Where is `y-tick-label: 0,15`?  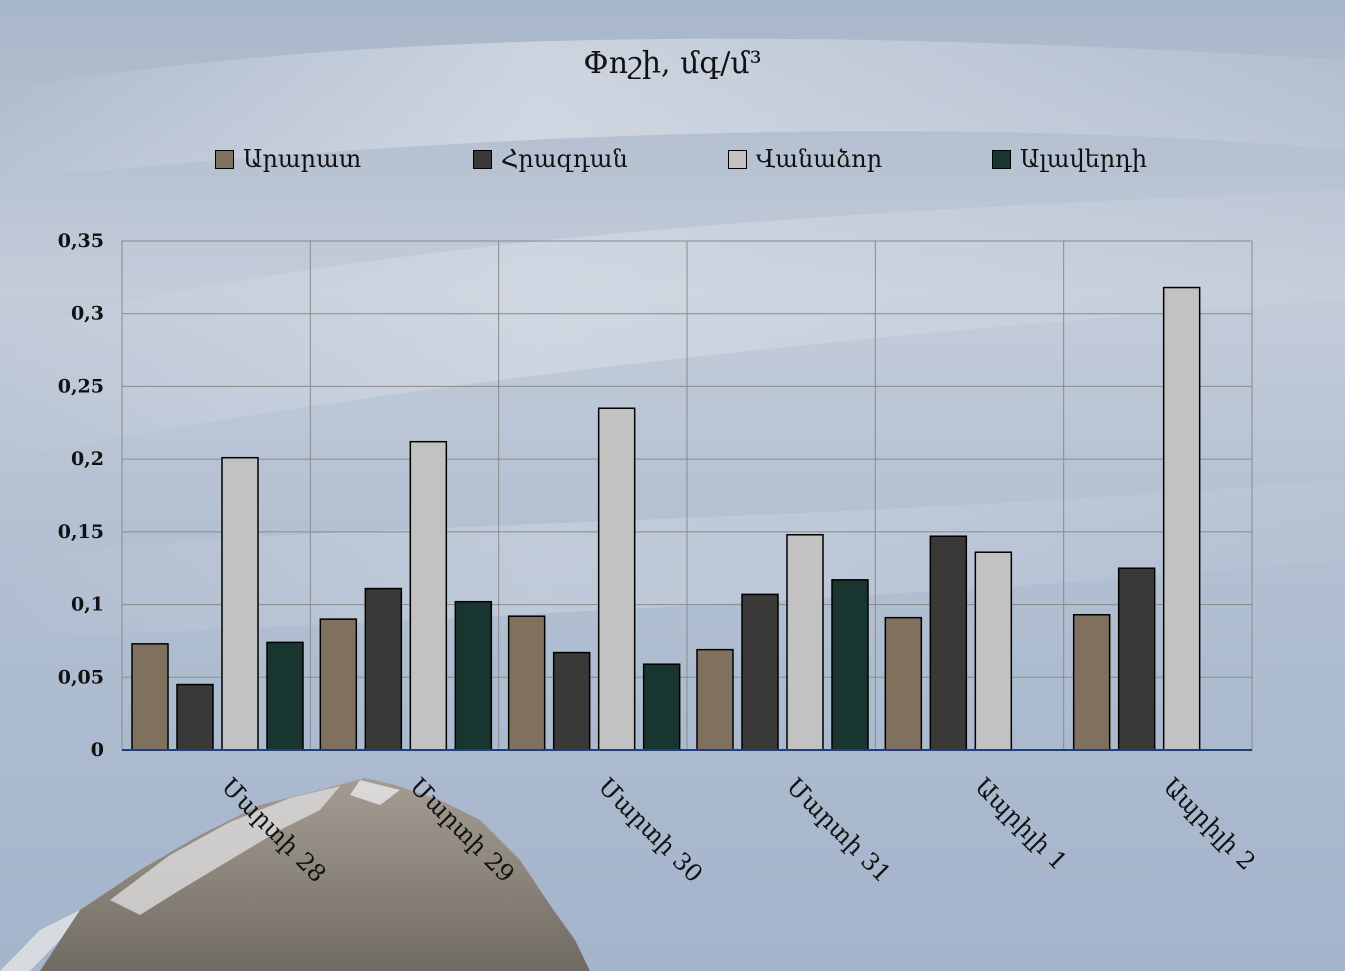 y-tick-label: 0,15 is located at coordinates (81, 532).